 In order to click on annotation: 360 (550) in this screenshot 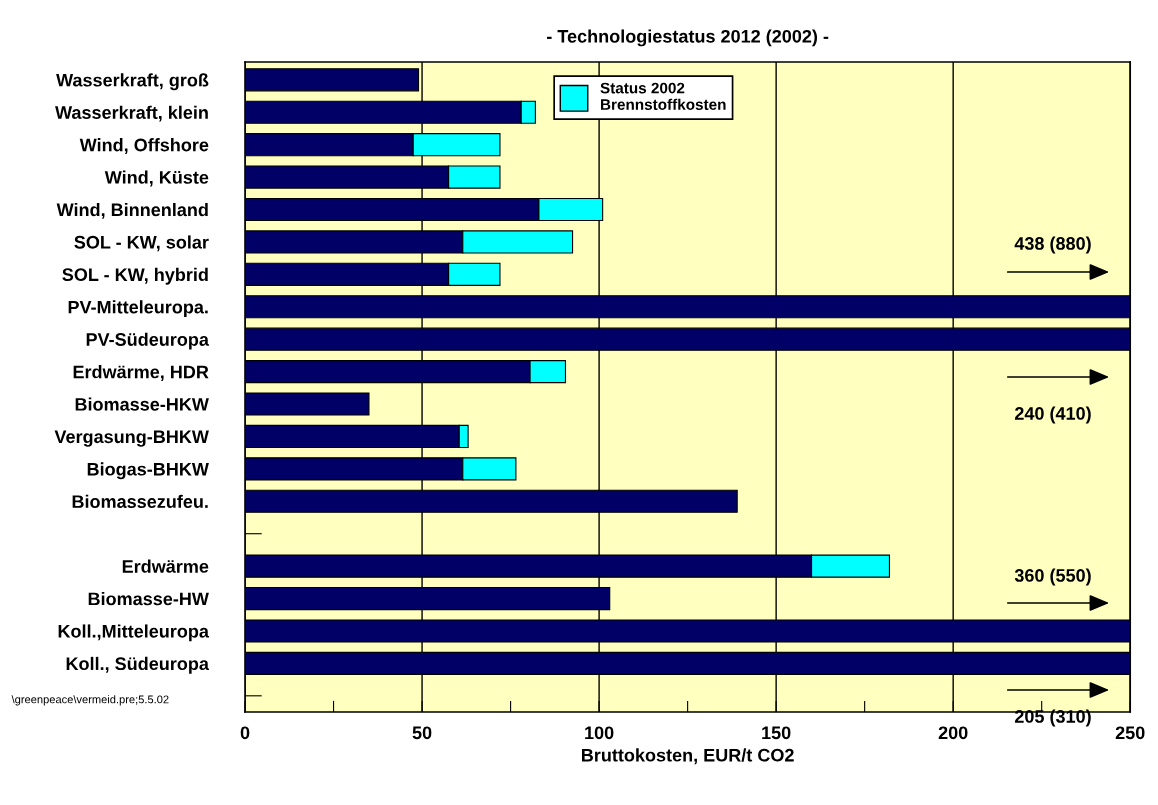, I will do `click(1052, 577)`.